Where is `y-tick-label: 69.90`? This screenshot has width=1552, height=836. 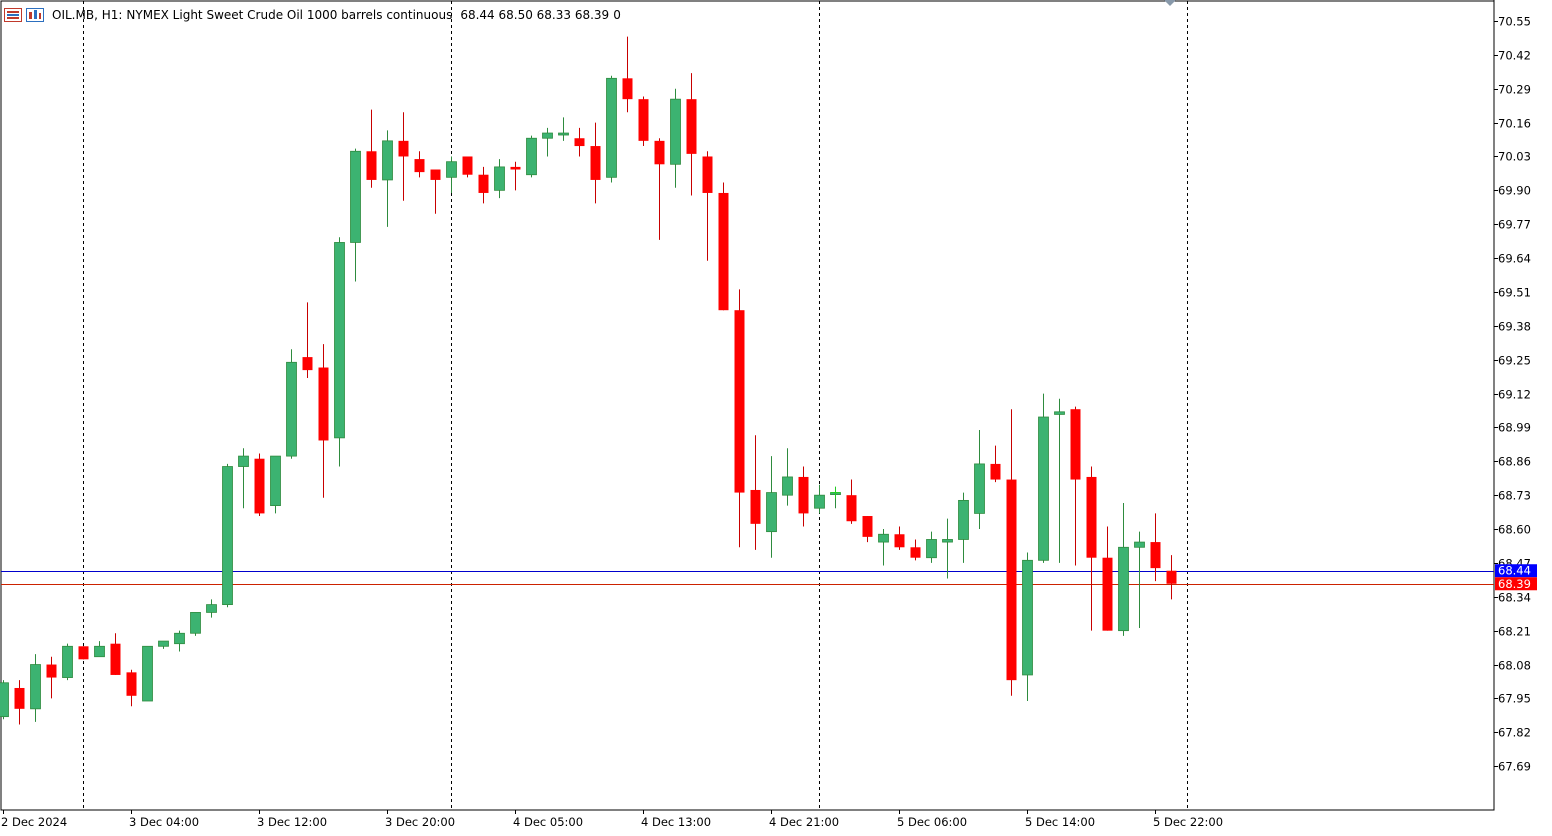 y-tick-label: 69.90 is located at coordinates (1514, 191).